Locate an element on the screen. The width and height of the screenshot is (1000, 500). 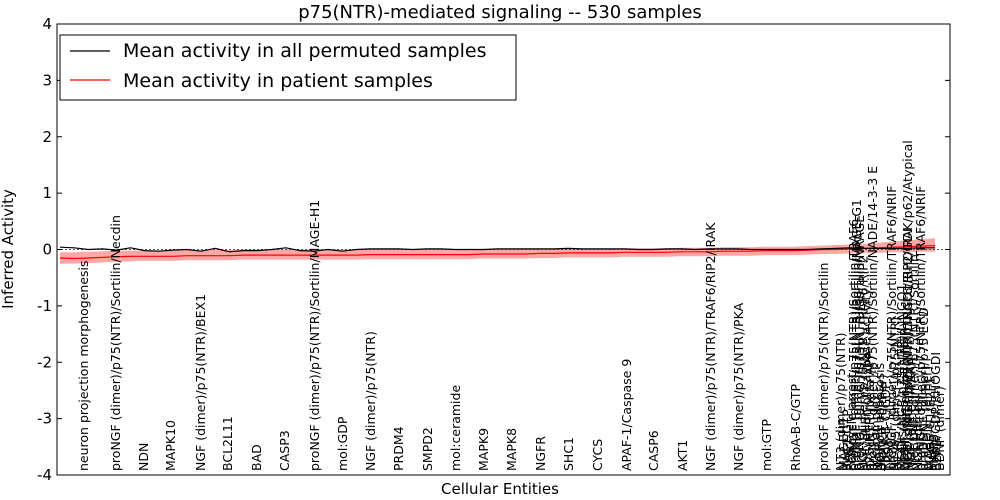
x-tick-label: mol:GTP is located at coordinates (766, 445).